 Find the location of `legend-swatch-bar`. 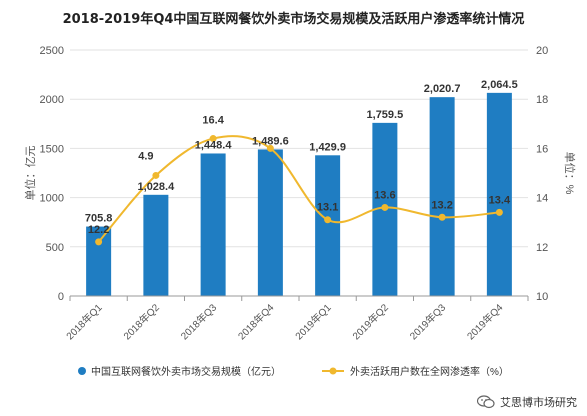

legend-swatch-bar is located at coordinates (82, 371).